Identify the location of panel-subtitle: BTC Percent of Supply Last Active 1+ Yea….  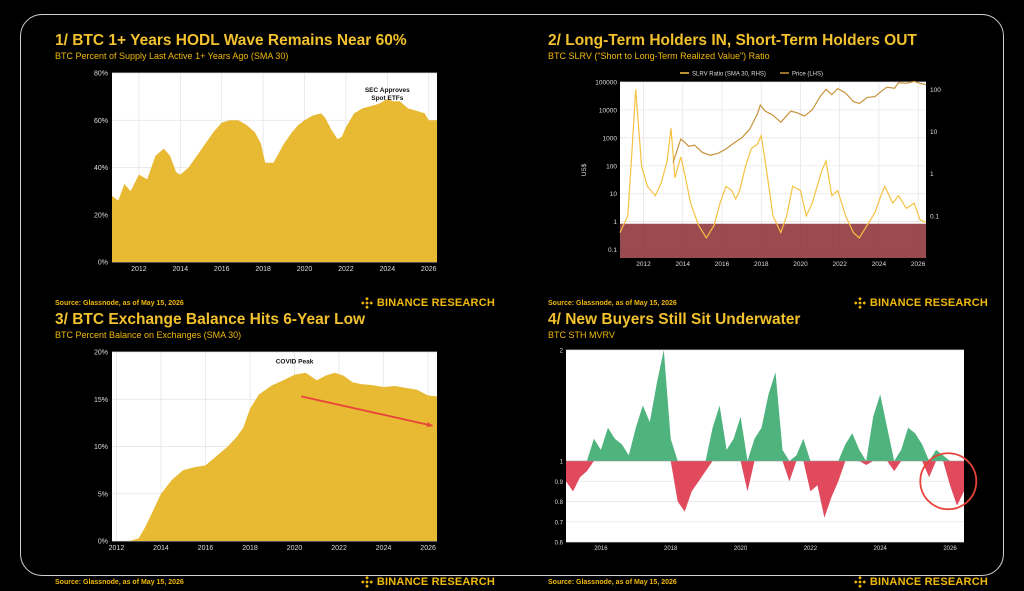
(172, 56).